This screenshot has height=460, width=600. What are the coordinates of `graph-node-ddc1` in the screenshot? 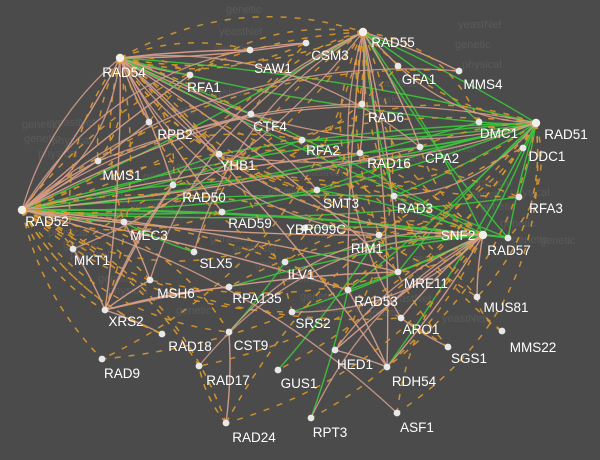 It's located at (523, 148).